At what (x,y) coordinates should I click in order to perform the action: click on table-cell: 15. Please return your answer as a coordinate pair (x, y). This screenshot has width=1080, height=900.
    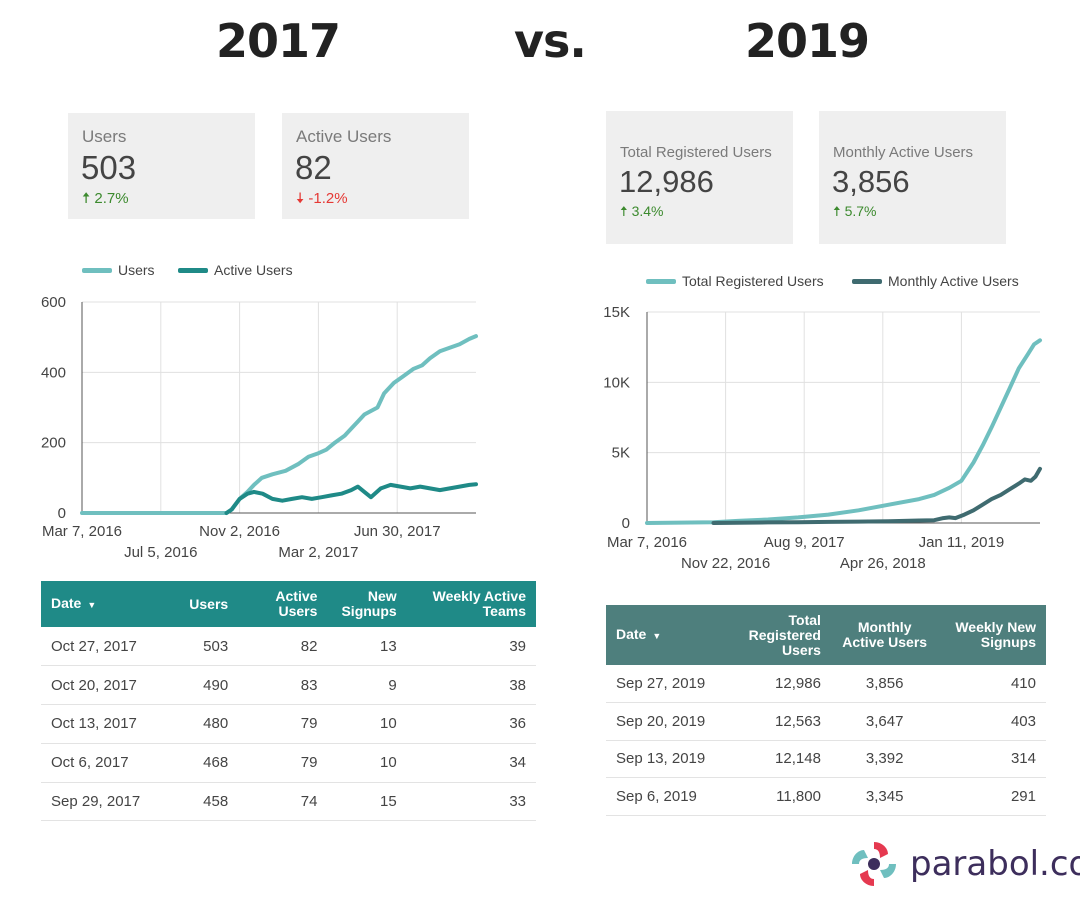
    Looking at the image, I should click on (367, 802).